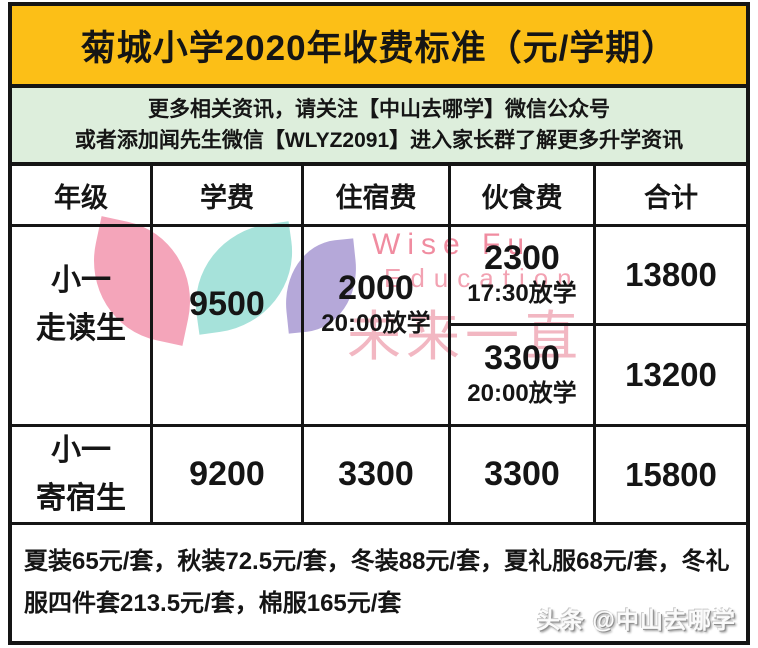 The width and height of the screenshot is (758, 648). I want to click on toutiao-credit-watermark: 头条 @中山去哪学, so click(636, 620).